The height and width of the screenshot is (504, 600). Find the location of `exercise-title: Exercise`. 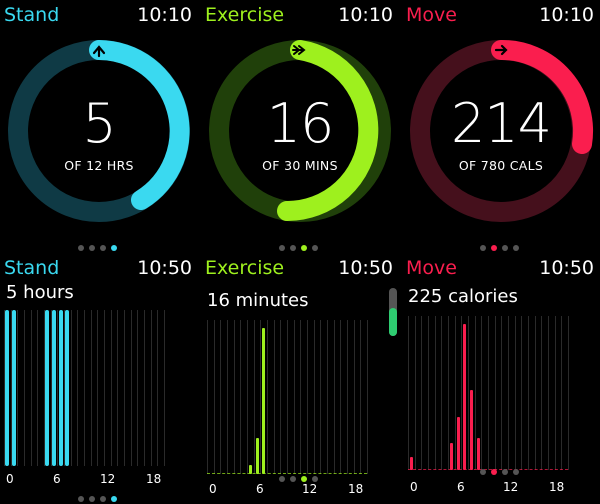

exercise-title: Exercise is located at coordinates (245, 15).